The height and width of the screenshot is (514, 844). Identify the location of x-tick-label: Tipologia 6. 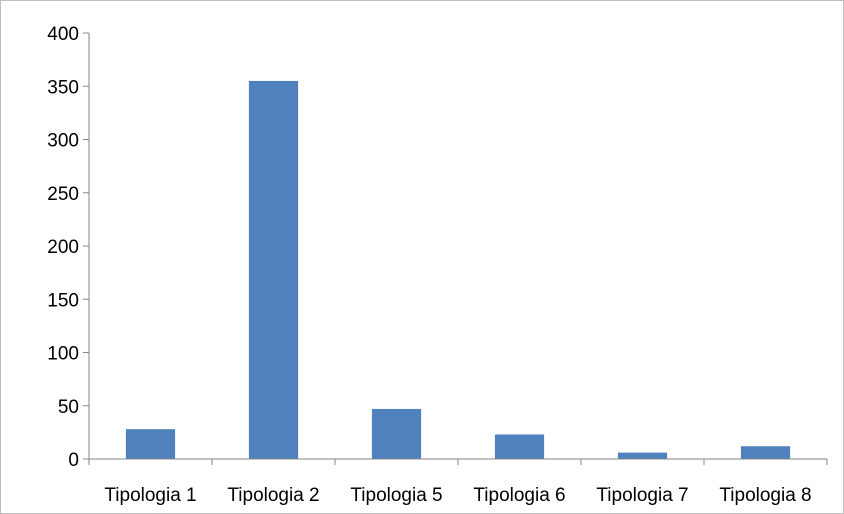
(519, 495).